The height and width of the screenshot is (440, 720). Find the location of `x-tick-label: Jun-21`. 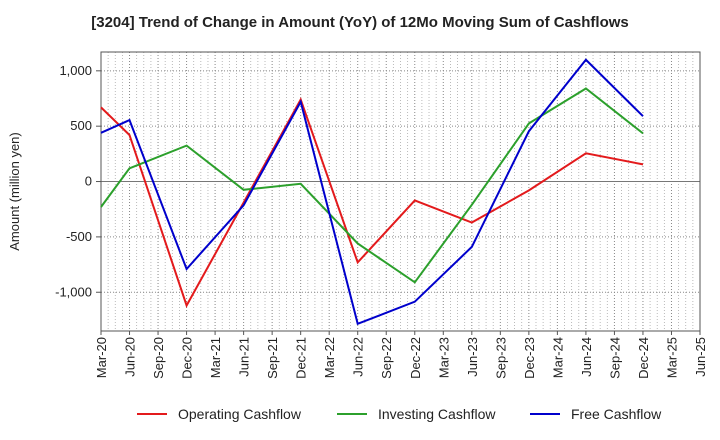

x-tick-label: Jun-21 is located at coordinates (244, 357).